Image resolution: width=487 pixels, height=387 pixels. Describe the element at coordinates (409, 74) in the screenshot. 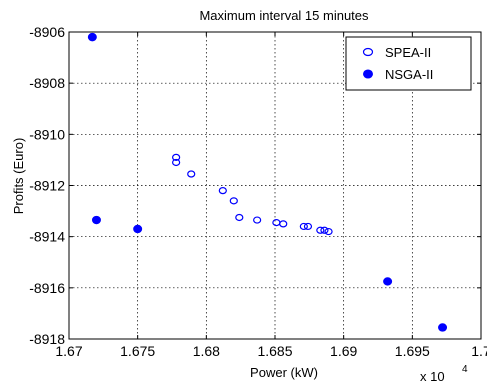

I see `legend-label-nsga-ii: NSGA-II` at that location.